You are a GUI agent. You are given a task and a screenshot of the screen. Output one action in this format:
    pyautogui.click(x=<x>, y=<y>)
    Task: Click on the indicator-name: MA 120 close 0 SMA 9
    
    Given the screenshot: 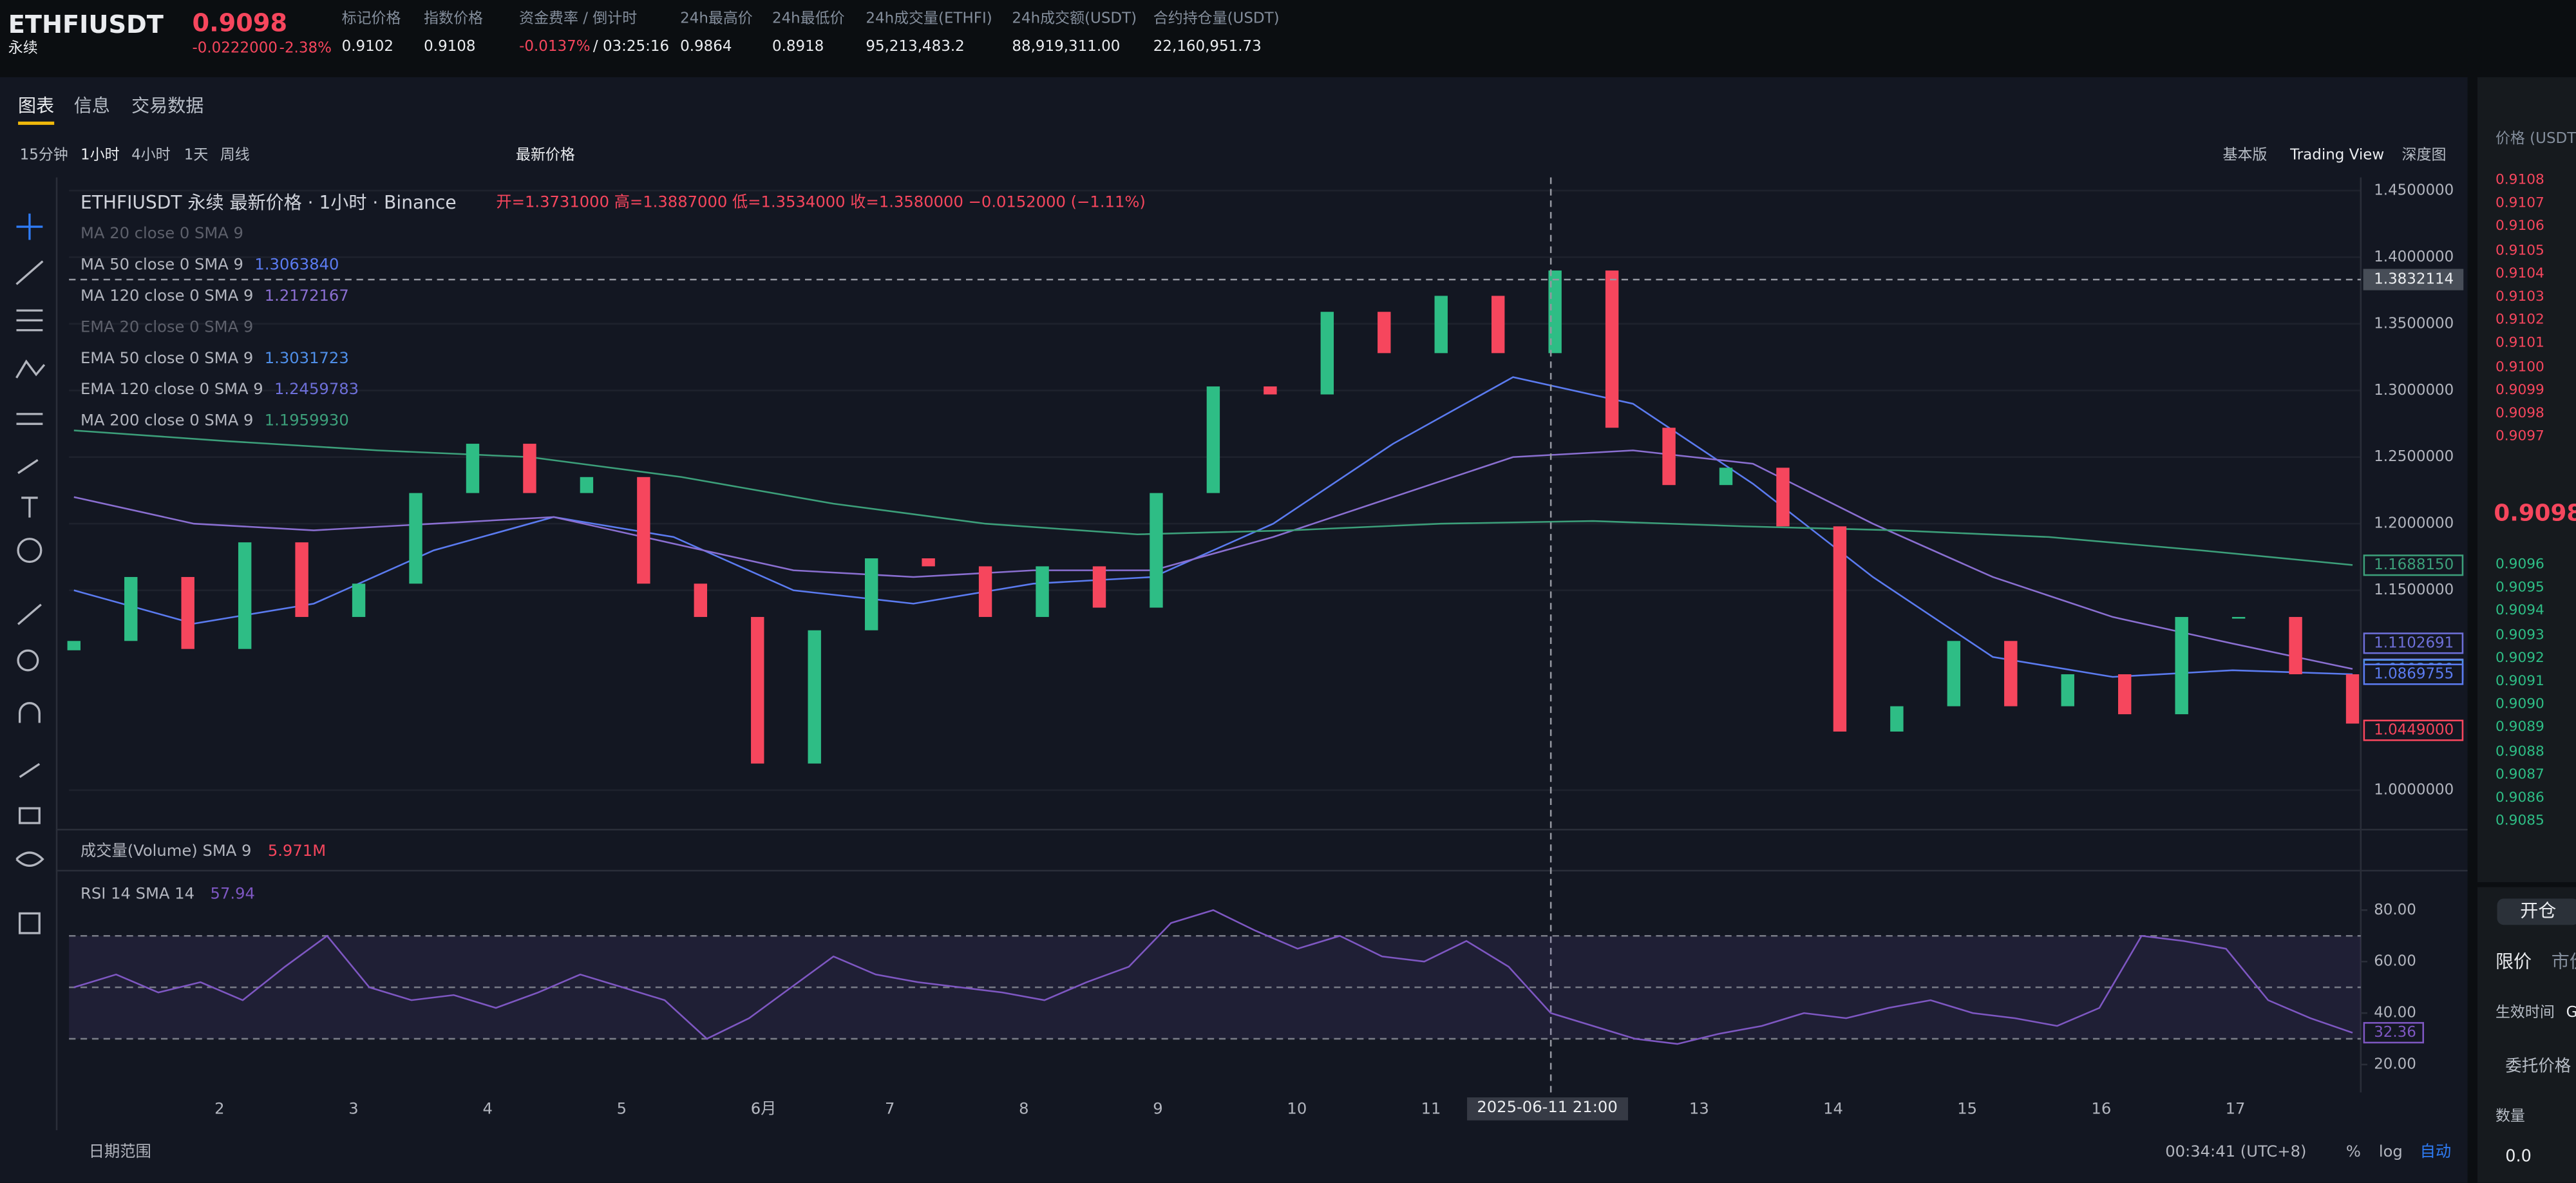 What is the action you would take?
    pyautogui.click(x=167, y=296)
    